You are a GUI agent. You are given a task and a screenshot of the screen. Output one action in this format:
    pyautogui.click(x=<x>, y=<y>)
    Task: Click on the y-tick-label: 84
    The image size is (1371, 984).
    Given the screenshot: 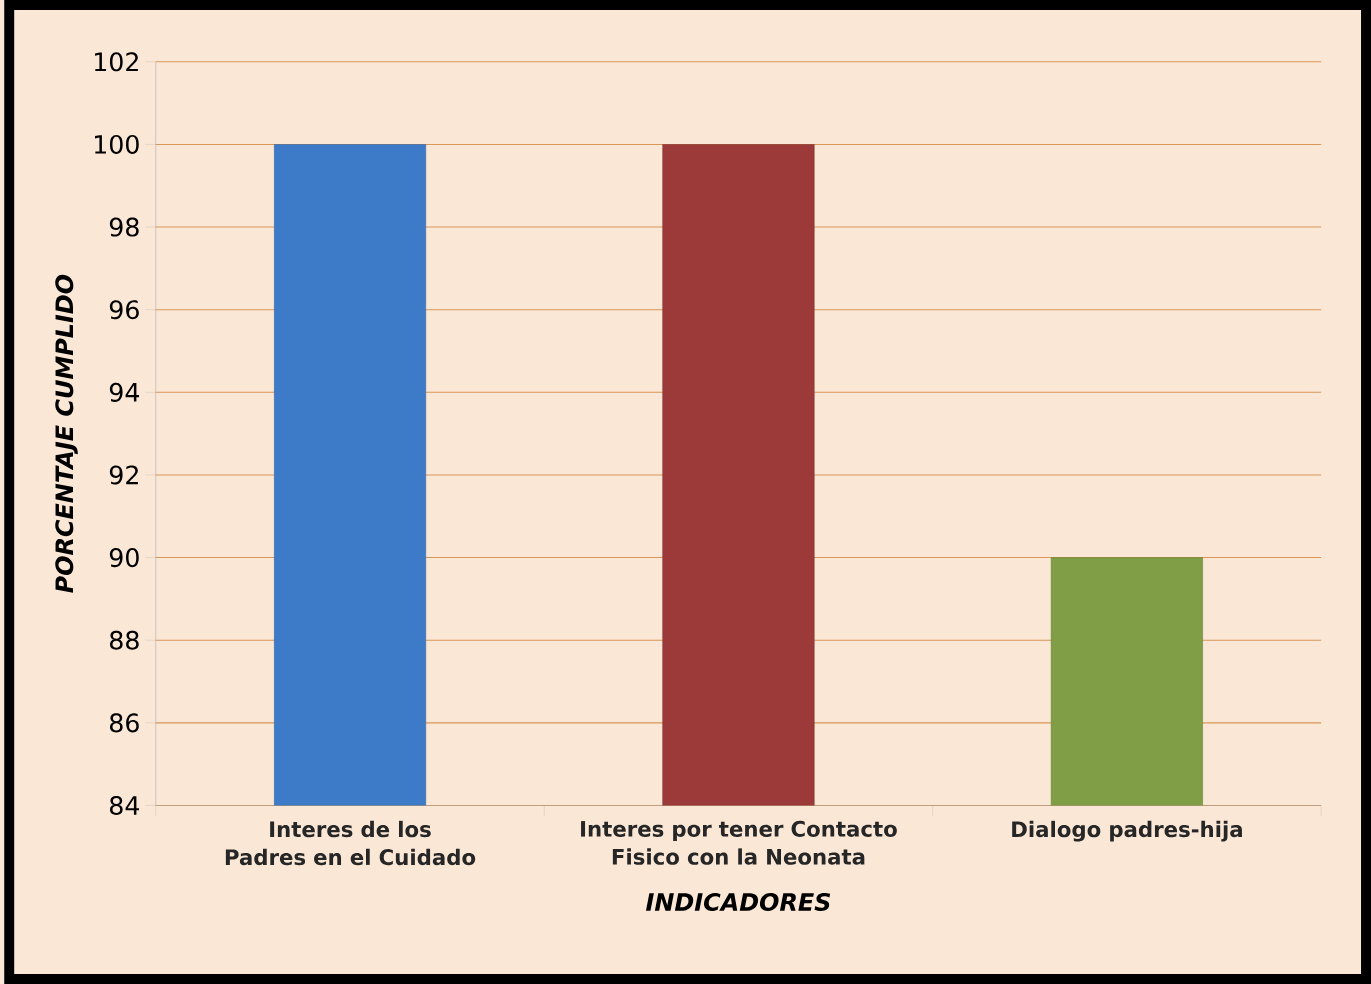 What is the action you would take?
    pyautogui.click(x=124, y=805)
    